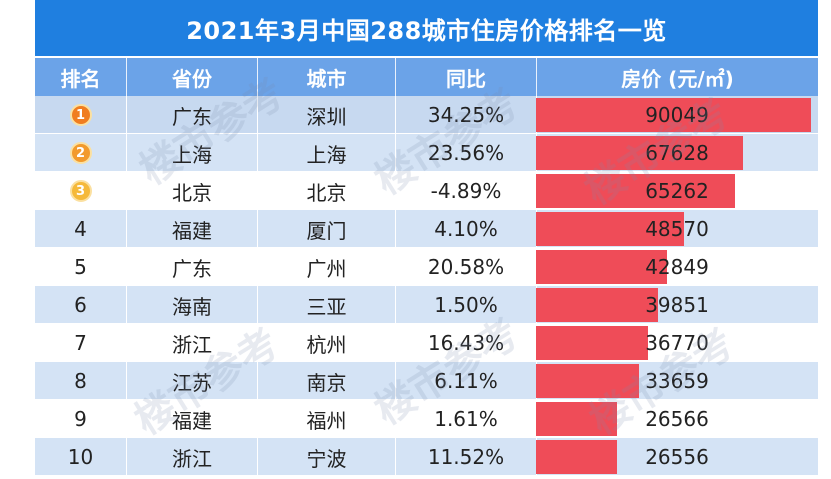 Image resolution: width=831 pixels, height=479 pixels. I want to click on price-label: 36770, so click(677, 343).